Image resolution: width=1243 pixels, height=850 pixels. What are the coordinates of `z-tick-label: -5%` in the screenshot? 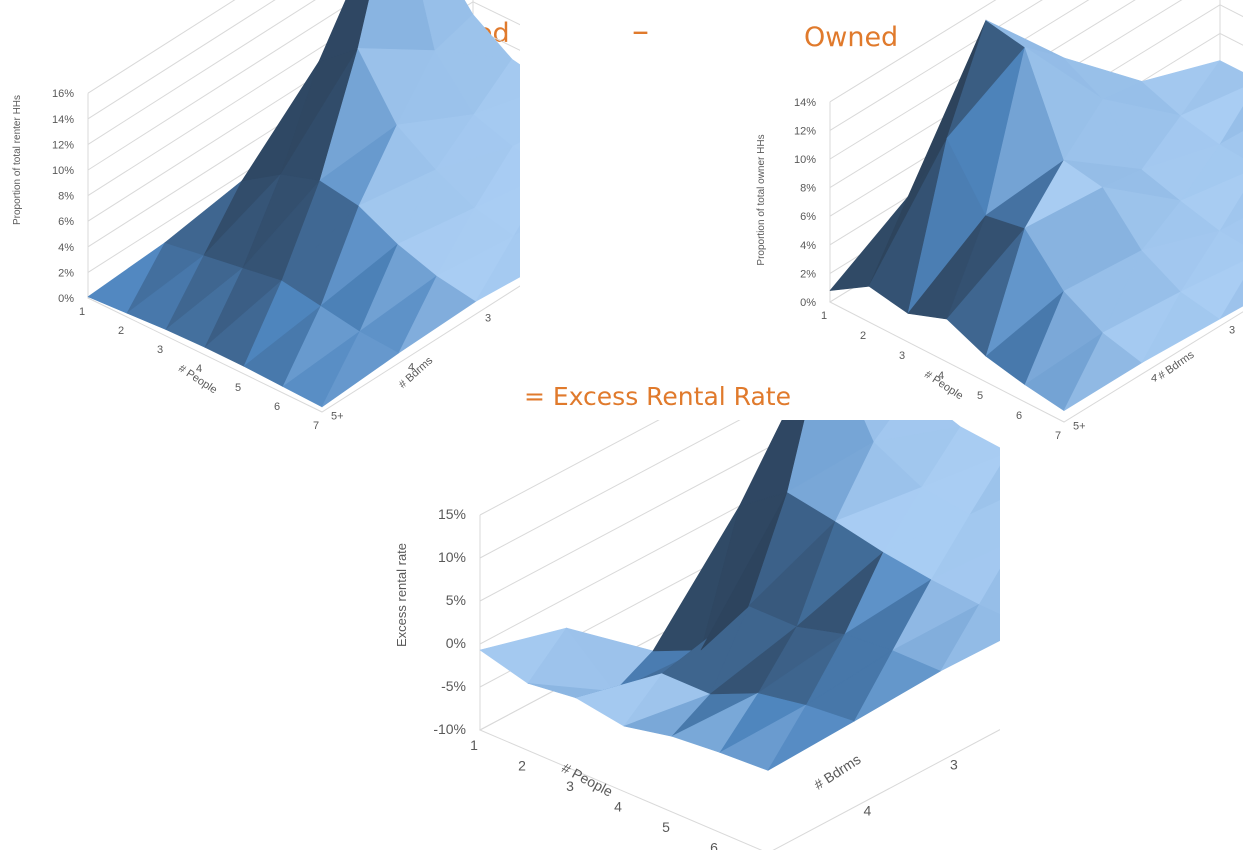 It's located at (453, 686).